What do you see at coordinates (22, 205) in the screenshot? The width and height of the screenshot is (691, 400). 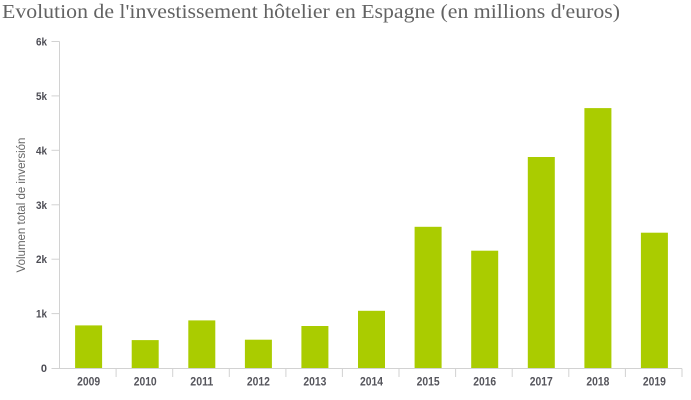 I see `svg-text: Volumen total de inversión` at bounding box center [22, 205].